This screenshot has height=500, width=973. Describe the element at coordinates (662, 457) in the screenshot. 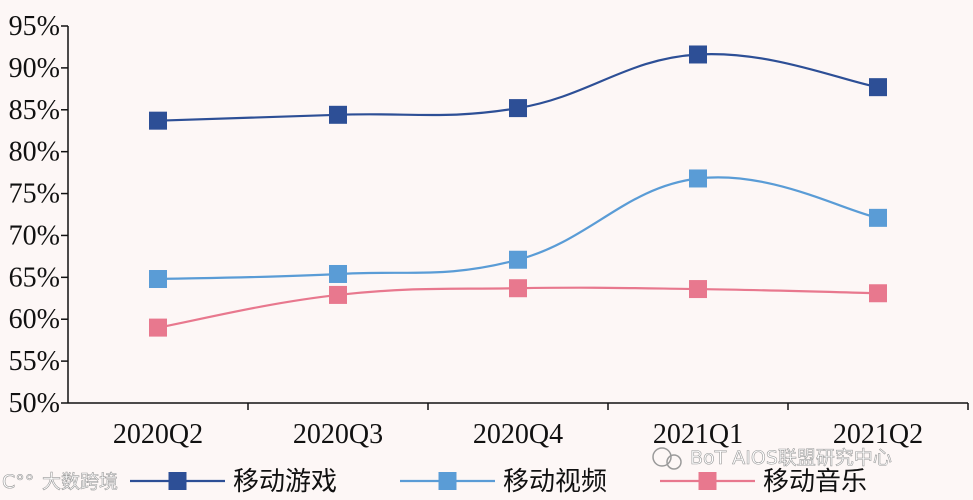

I see `wechat-icon` at that location.